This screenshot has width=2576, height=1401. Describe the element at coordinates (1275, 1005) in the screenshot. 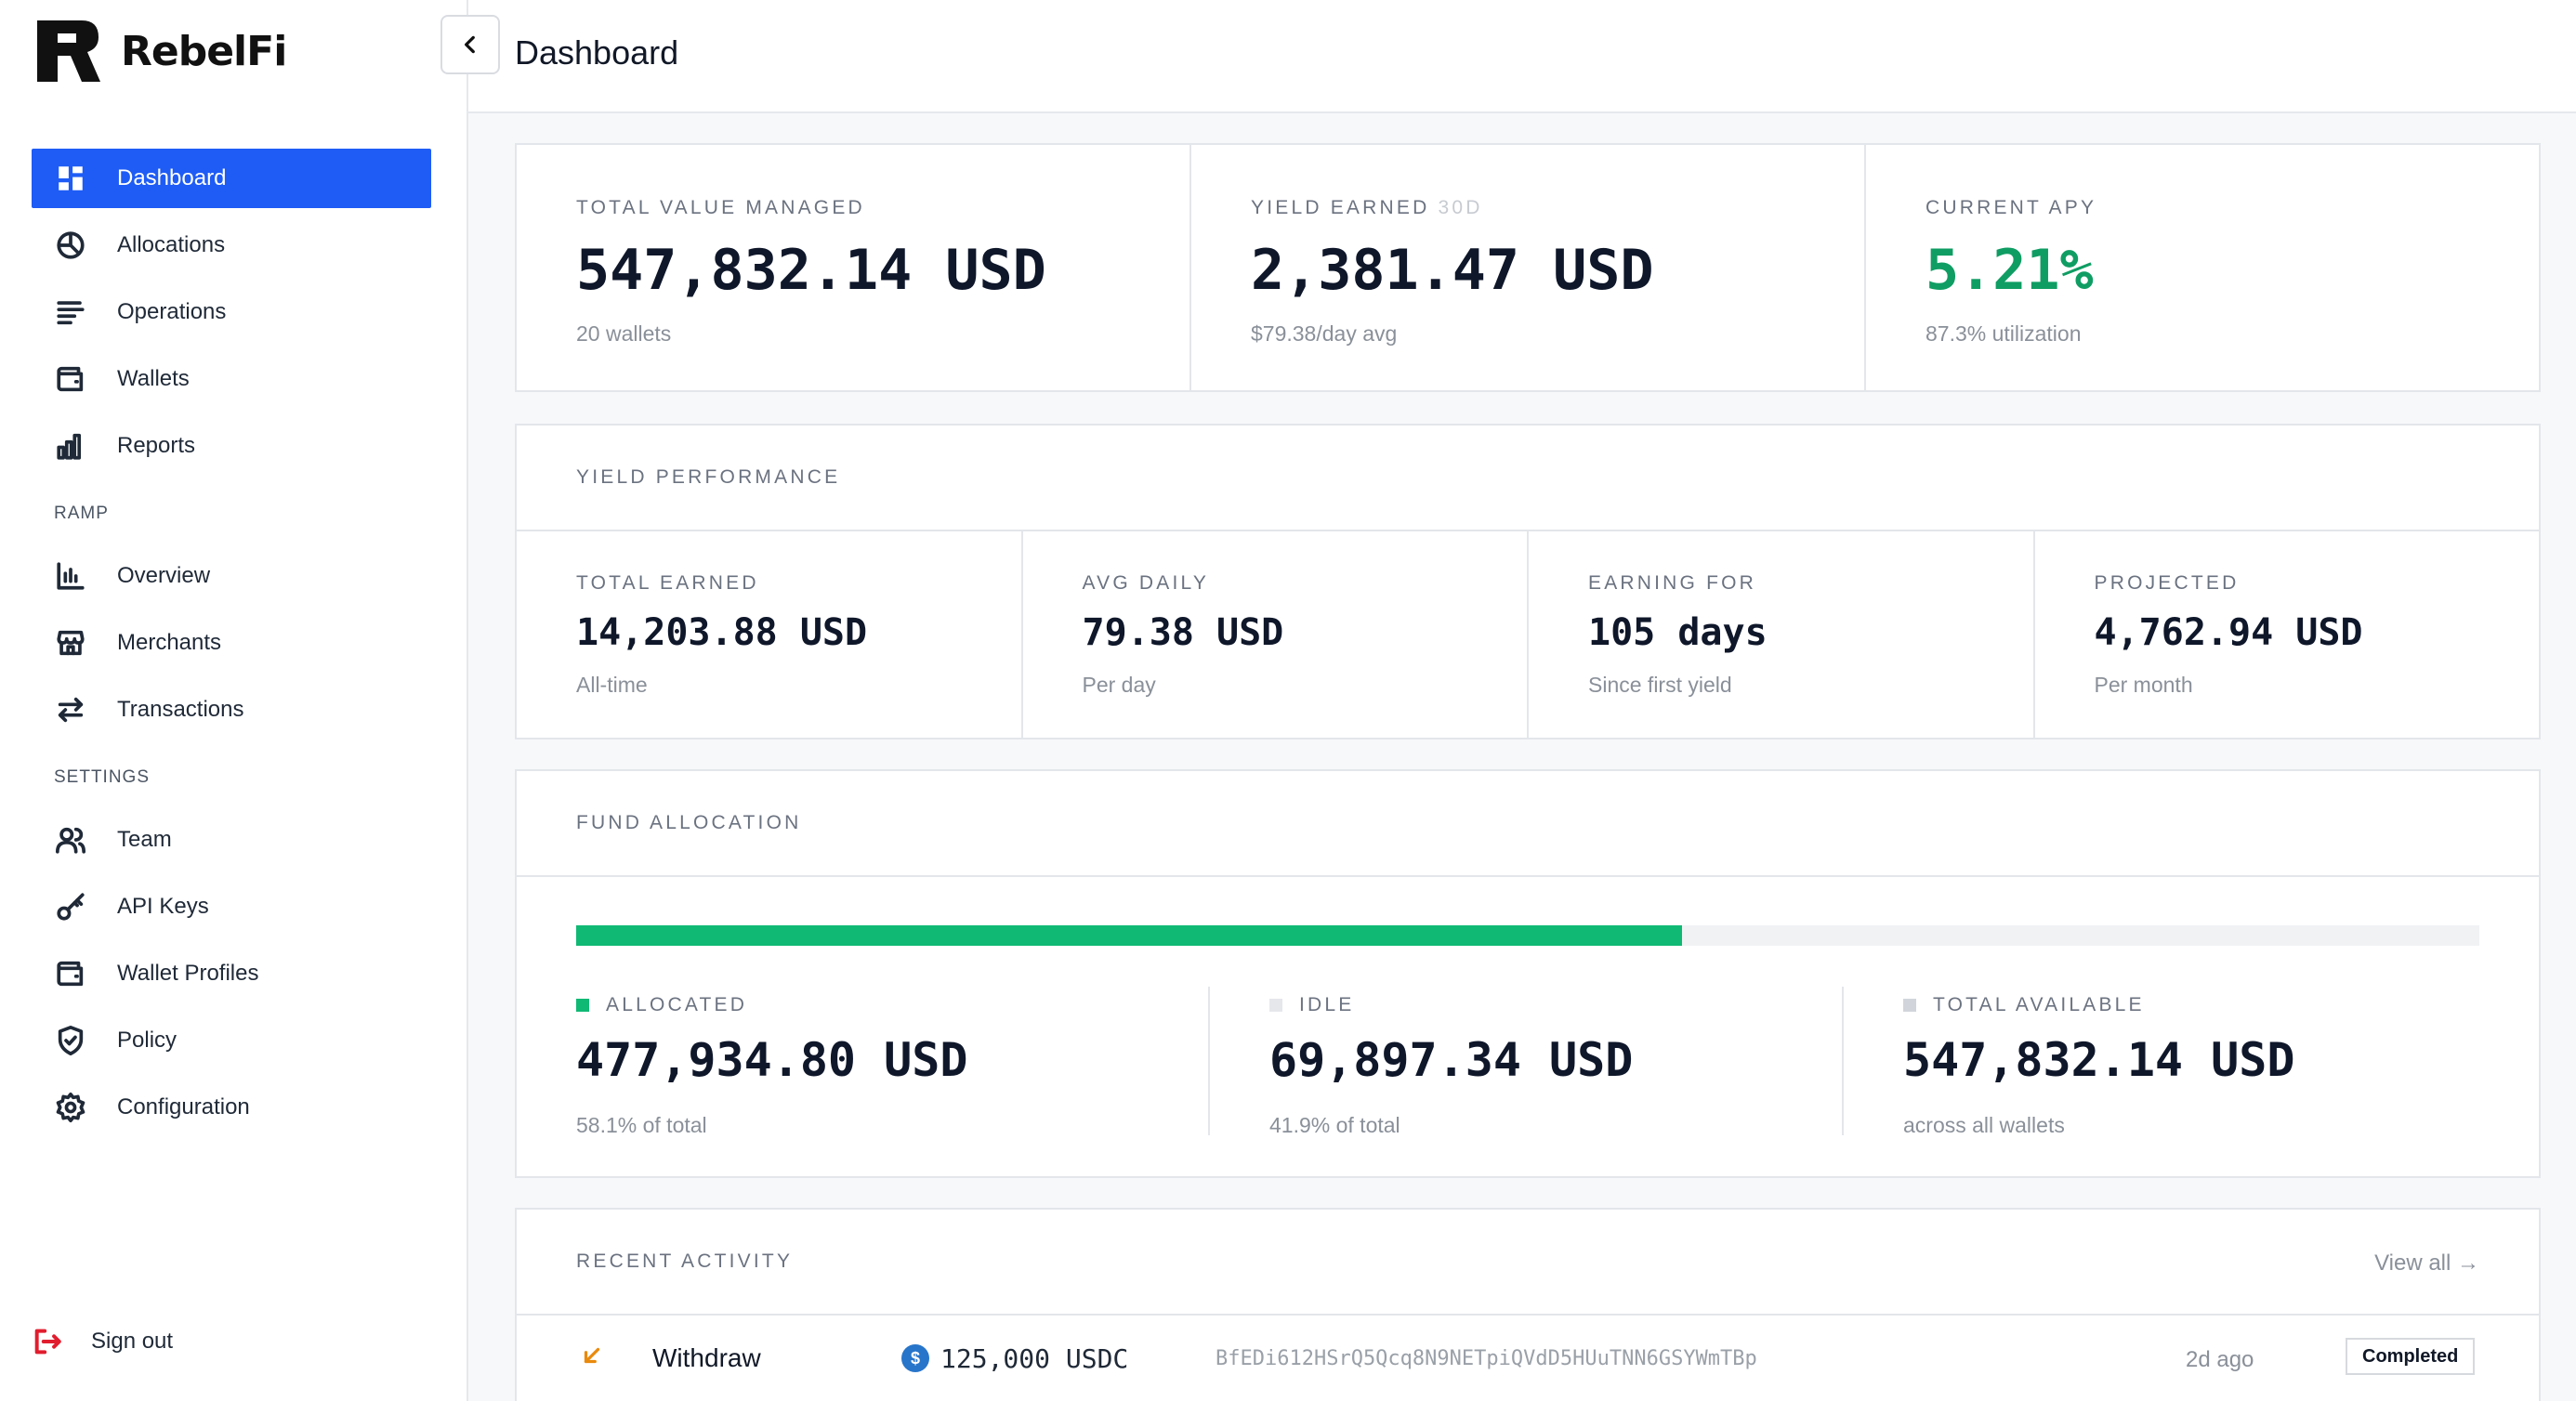

I see `legend-swatch-idle` at that location.